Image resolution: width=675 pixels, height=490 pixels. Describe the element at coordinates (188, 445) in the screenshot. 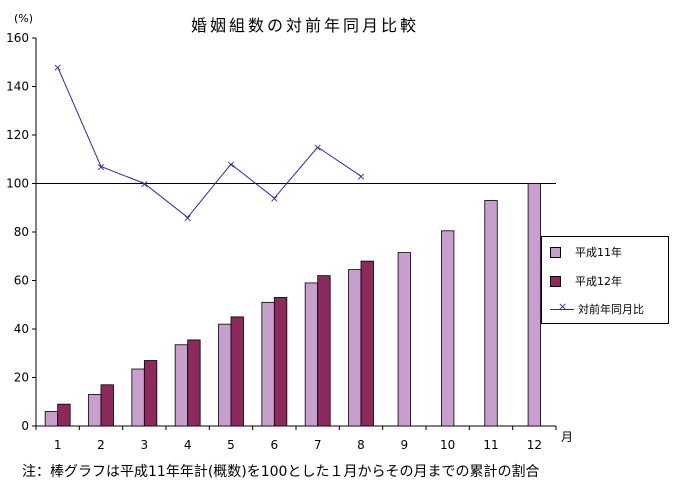

I see `x-tick-label: 4` at that location.